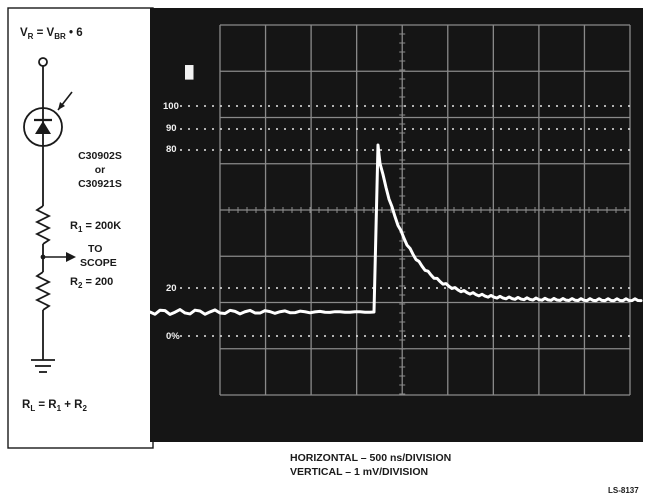  Describe the element at coordinates (189, 72) in the screenshot. I see `corner-mark: █` at that location.